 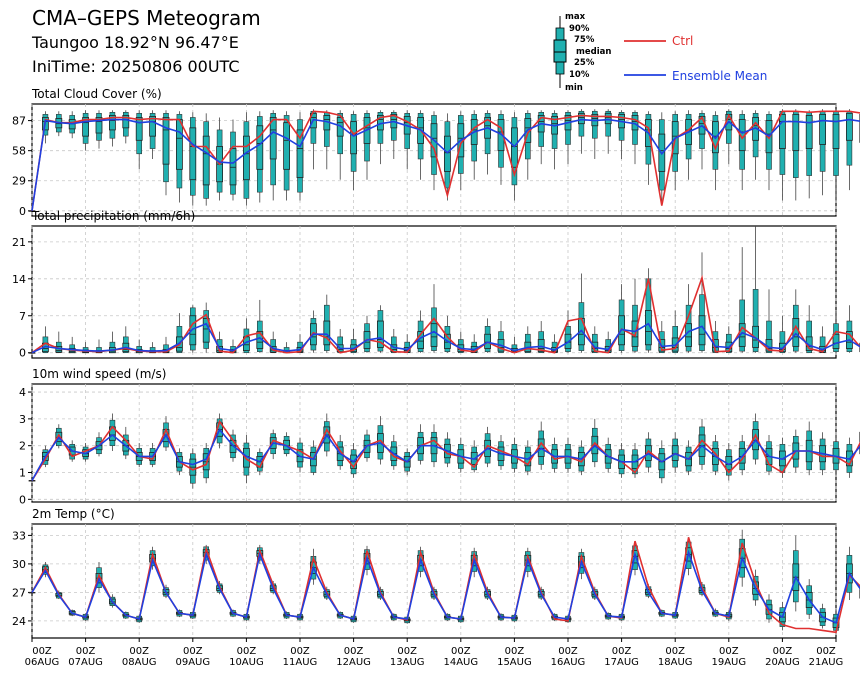 I want to click on legend-lines: Ctrl Ensemble Mean, so click(x=695, y=58).